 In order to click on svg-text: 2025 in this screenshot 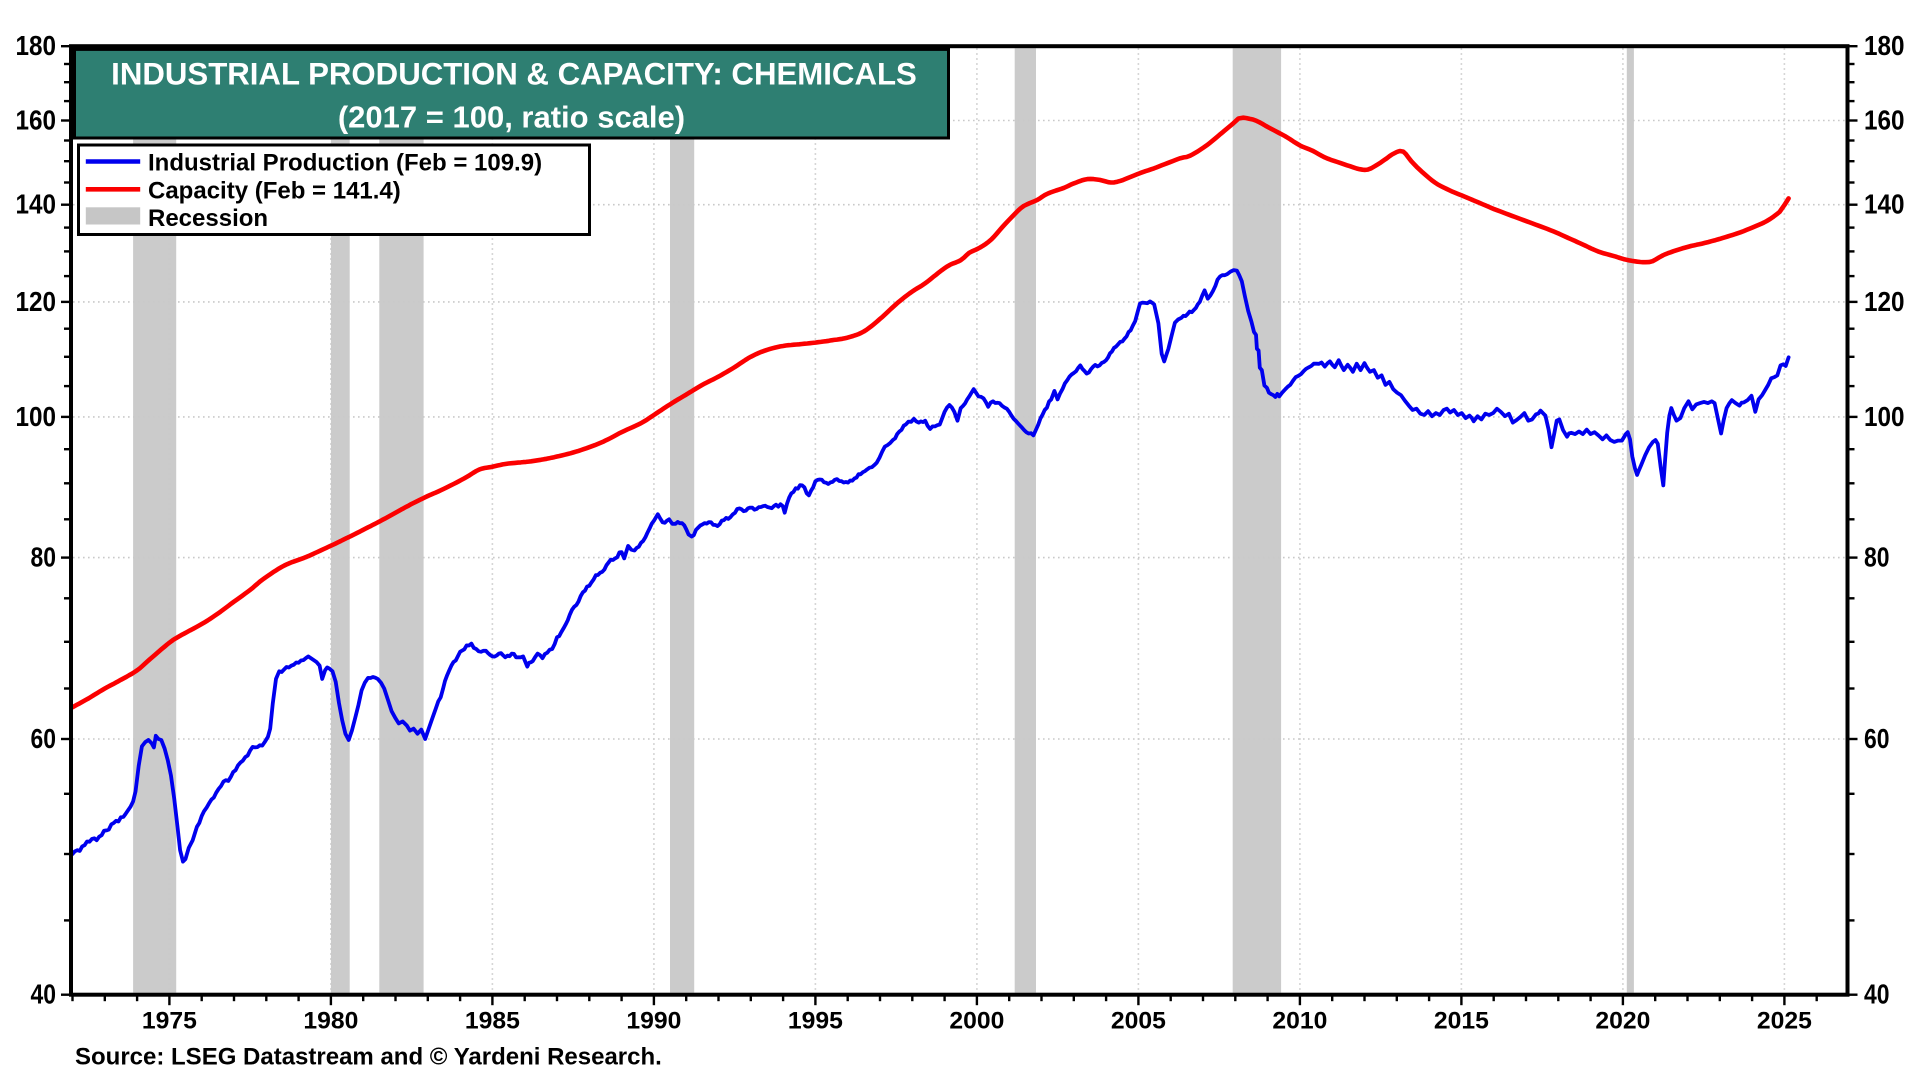, I will do `click(1784, 1021)`.